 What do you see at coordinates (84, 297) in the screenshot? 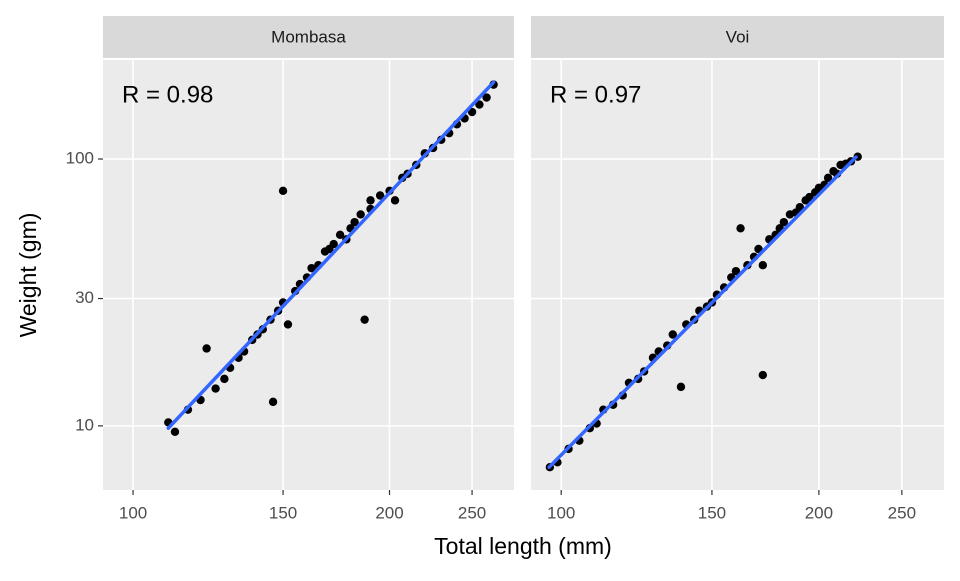
I see `y-tick-label: 30` at bounding box center [84, 297].